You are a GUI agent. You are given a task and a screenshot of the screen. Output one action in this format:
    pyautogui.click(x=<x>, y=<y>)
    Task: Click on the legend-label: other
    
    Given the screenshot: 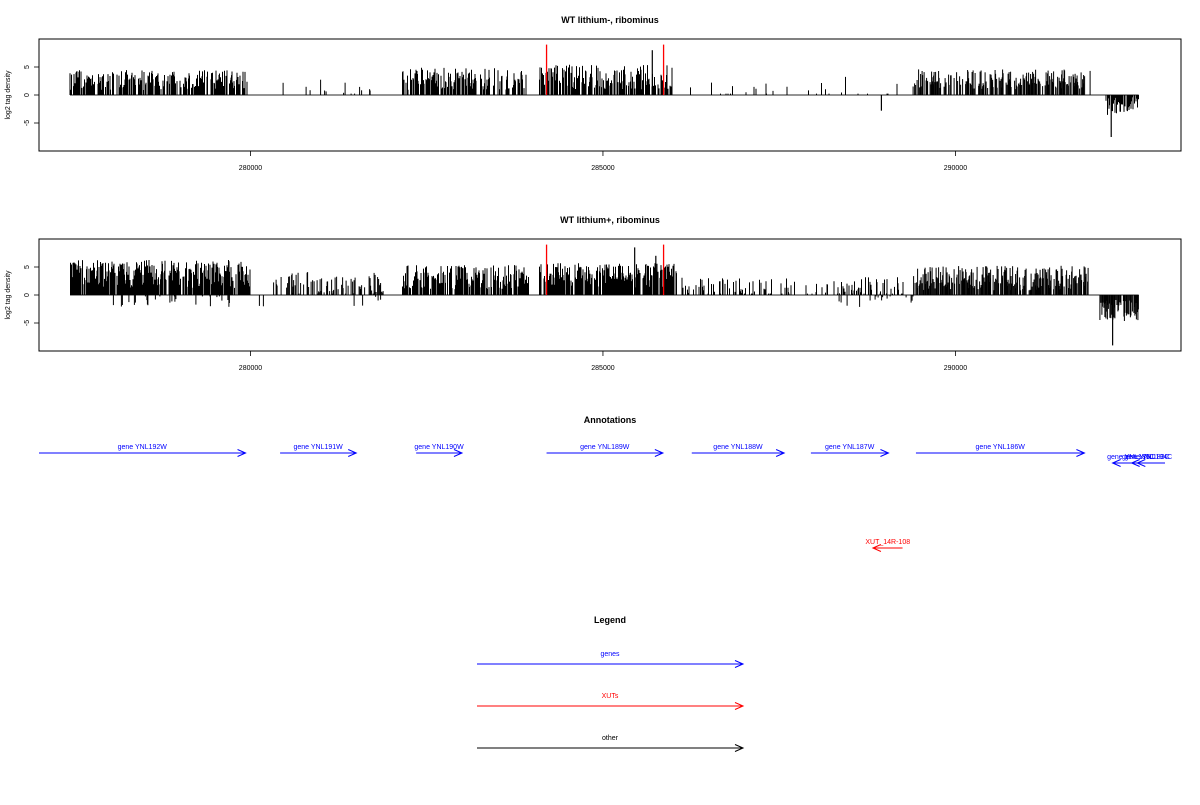 What is the action you would take?
    pyautogui.click(x=610, y=738)
    